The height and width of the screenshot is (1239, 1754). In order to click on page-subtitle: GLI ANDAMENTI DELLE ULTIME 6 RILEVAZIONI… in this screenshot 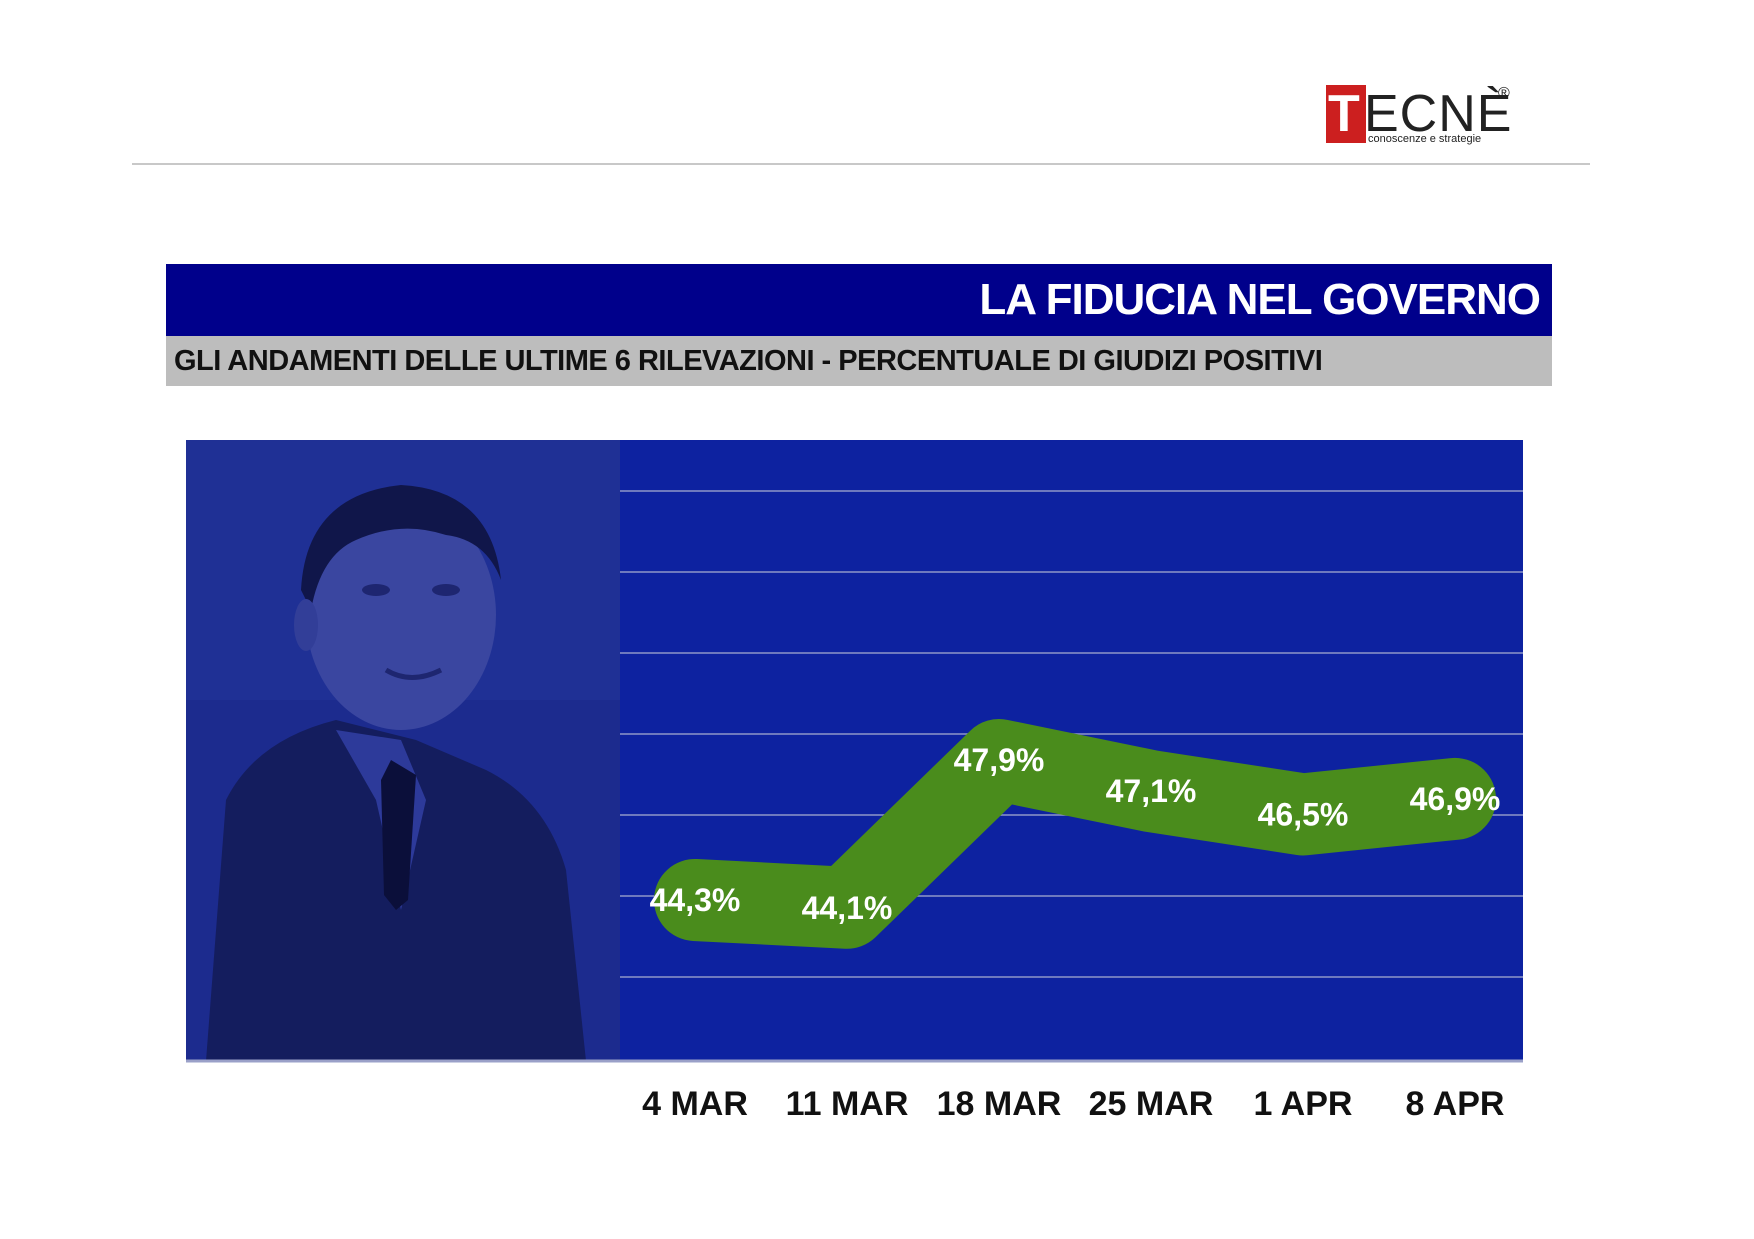, I will do `click(859, 361)`.